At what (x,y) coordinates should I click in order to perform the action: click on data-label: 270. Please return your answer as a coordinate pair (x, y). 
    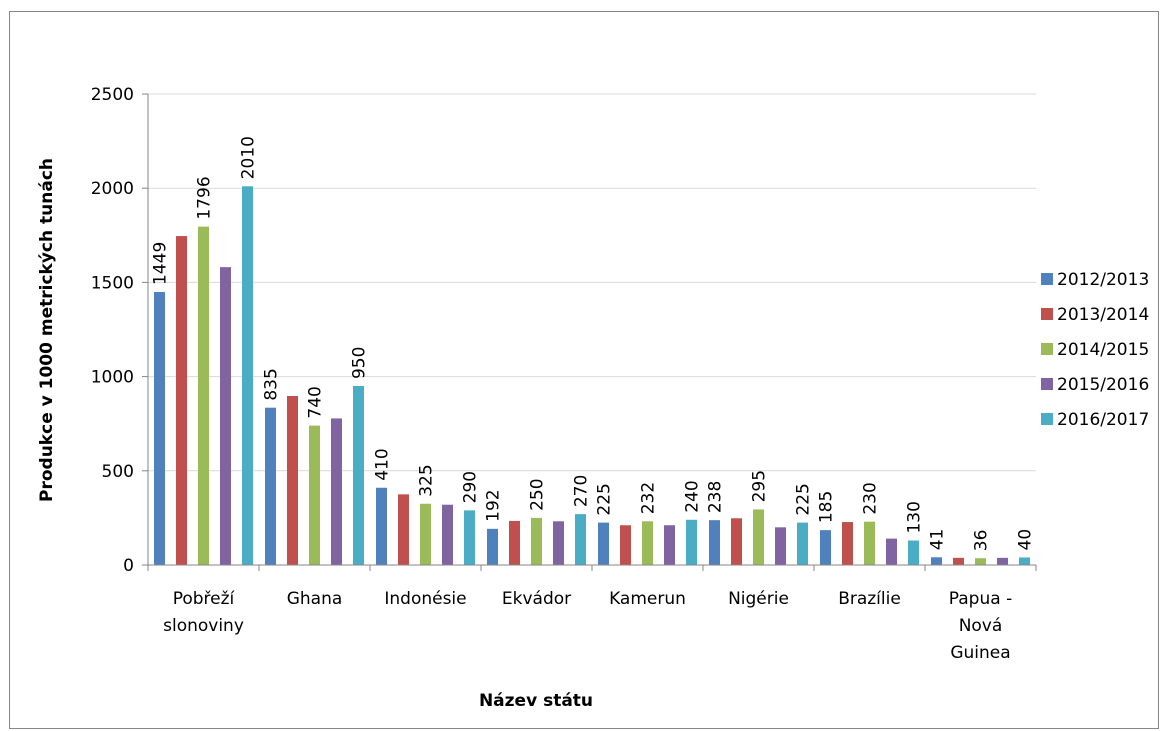
    Looking at the image, I should click on (582, 491).